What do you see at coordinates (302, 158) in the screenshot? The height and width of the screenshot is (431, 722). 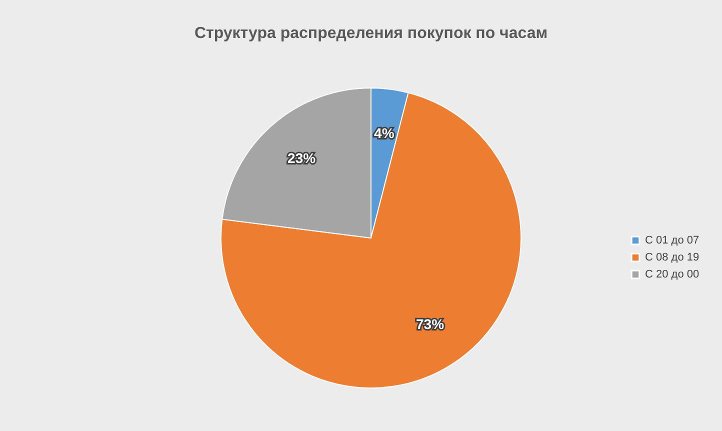 I see `data-label: 23%` at bounding box center [302, 158].